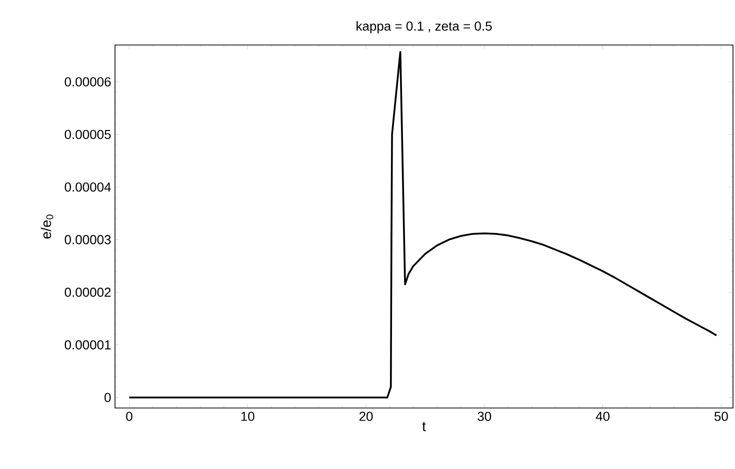  What do you see at coordinates (87, 239) in the screenshot?
I see `y-tick-label: 0.00003` at bounding box center [87, 239].